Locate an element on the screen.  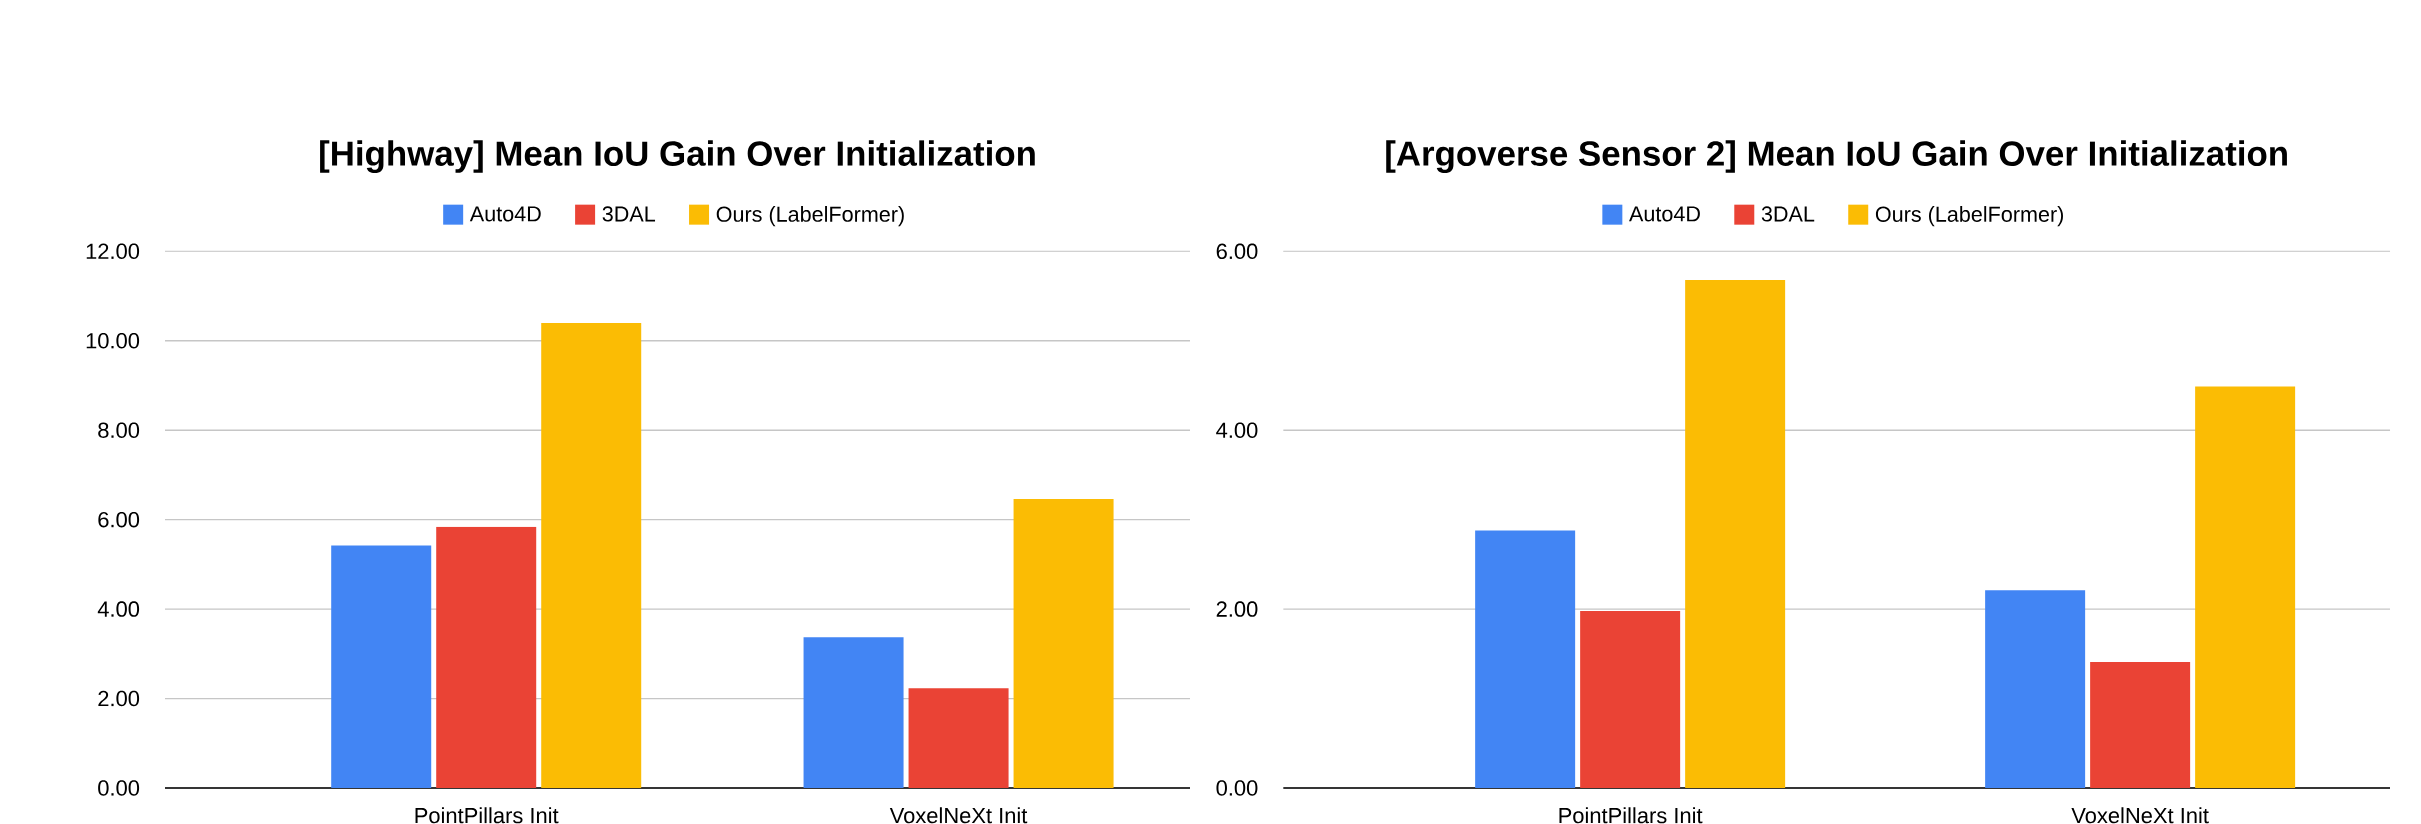
chart-title: [Argoverse Sensor 2] Mean IoU Gain Over Initialization is located at coordinates (1836, 157).